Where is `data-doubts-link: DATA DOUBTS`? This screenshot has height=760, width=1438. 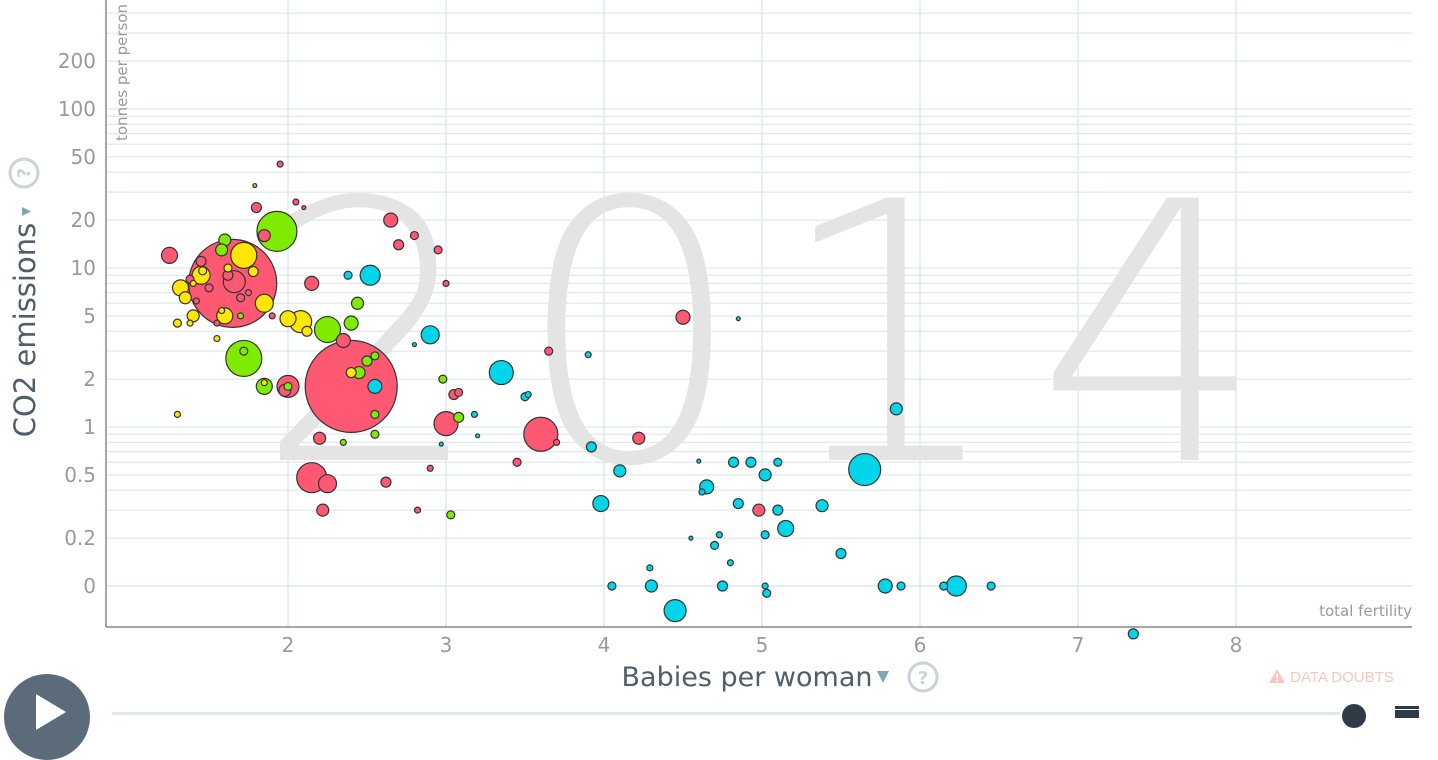 data-doubts-link: DATA DOUBTS is located at coordinates (1331, 677).